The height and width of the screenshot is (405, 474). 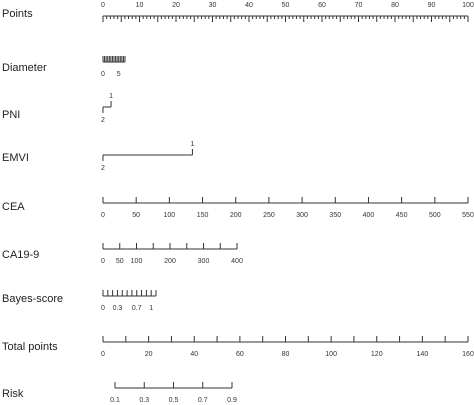 What do you see at coordinates (13, 207) in the screenshot?
I see `cea-label: CEA` at bounding box center [13, 207].